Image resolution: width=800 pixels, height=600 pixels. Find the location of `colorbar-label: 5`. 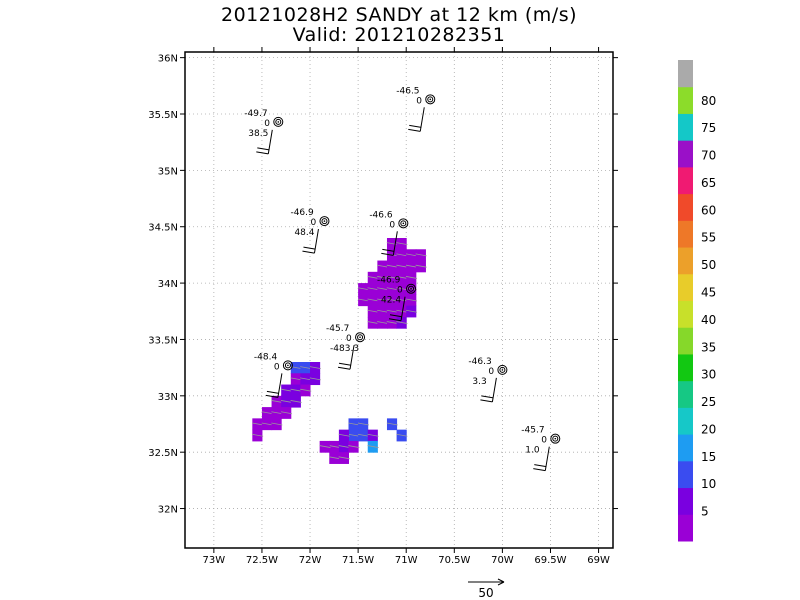

colorbar-label: 5 is located at coordinates (705, 512).